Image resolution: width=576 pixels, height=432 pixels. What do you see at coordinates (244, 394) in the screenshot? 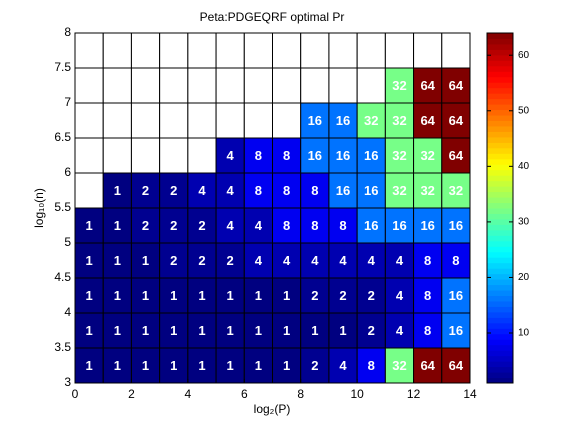
I see `x-tick-label: 6` at bounding box center [244, 394].